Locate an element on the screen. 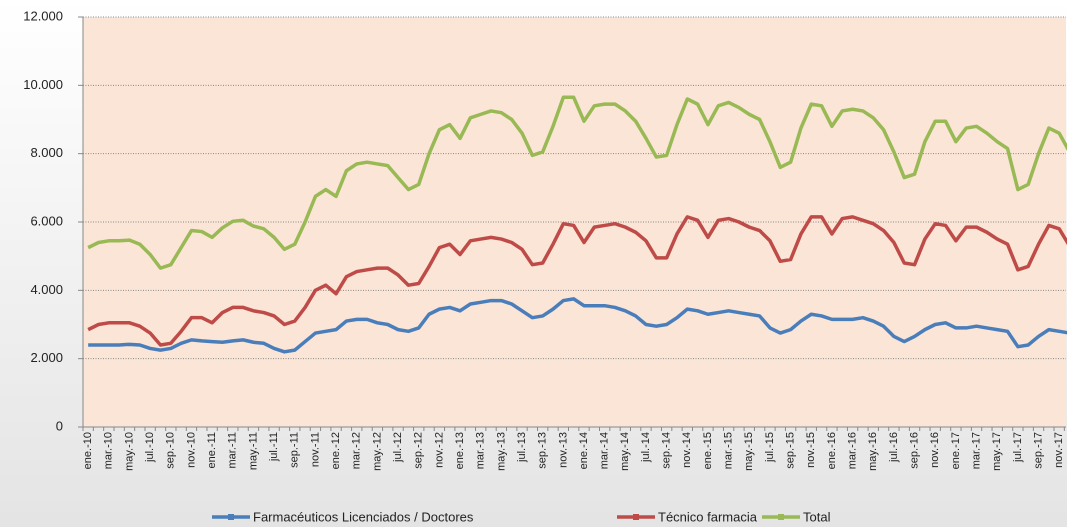 The image size is (1067, 527). y-tick-label: 10.000 is located at coordinates (43, 84).